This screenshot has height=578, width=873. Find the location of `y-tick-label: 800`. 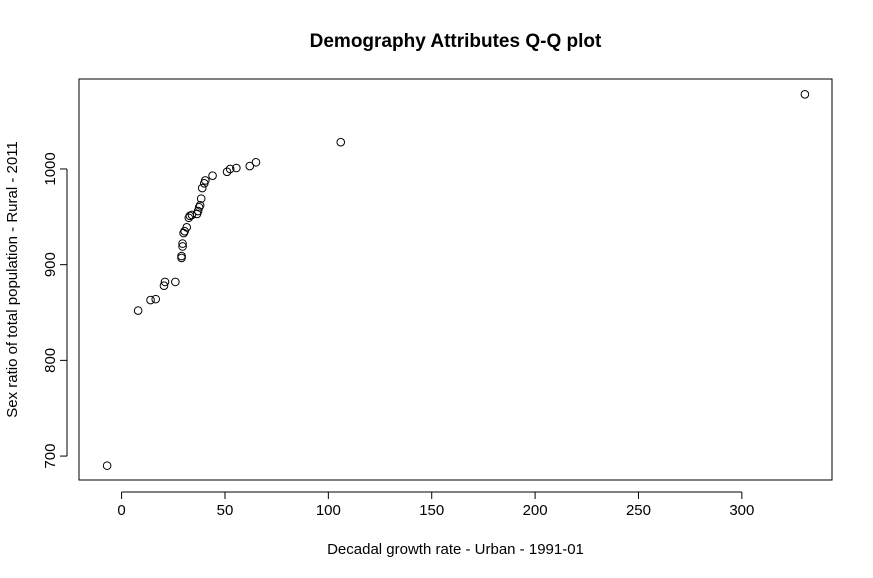

y-tick-label: 800 is located at coordinates (50, 360).